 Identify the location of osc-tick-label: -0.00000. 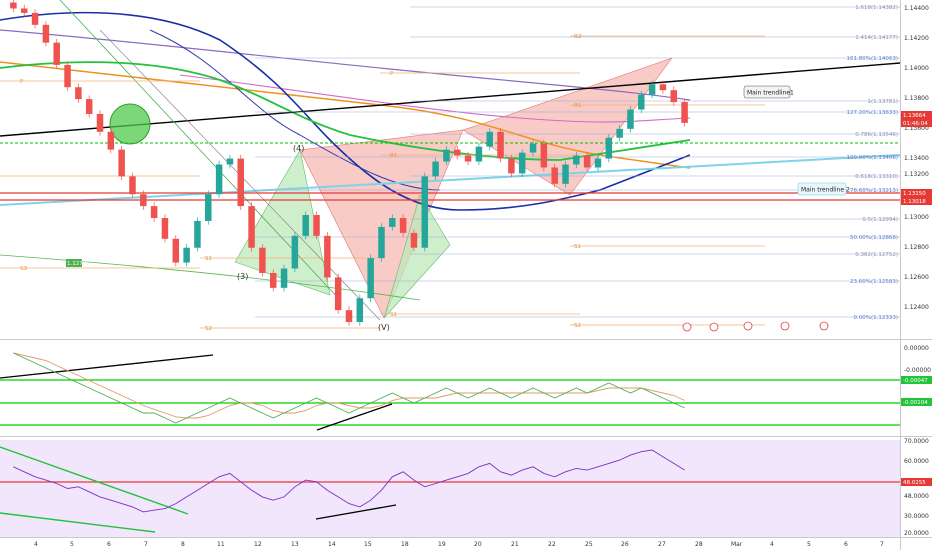
(917, 370).